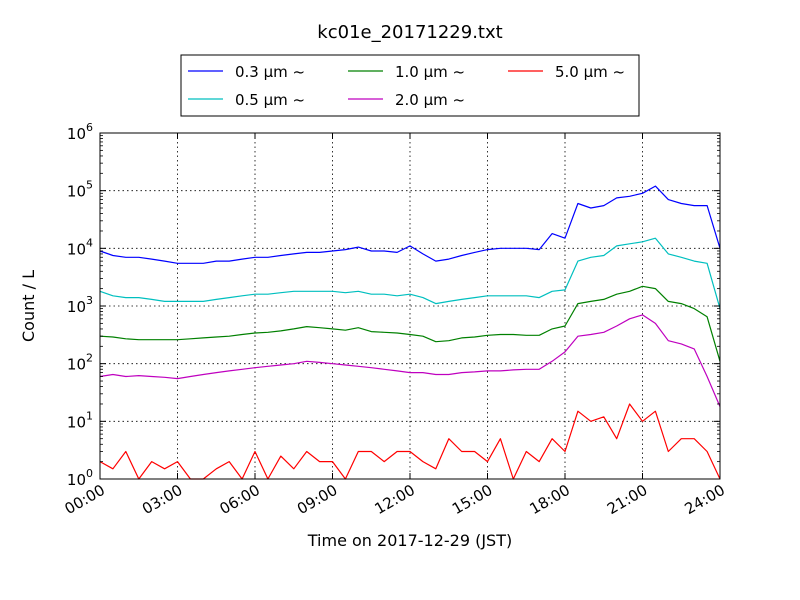 This screenshot has height=600, width=800. I want to click on legend-label: 2.0 μm ~, so click(430, 100).